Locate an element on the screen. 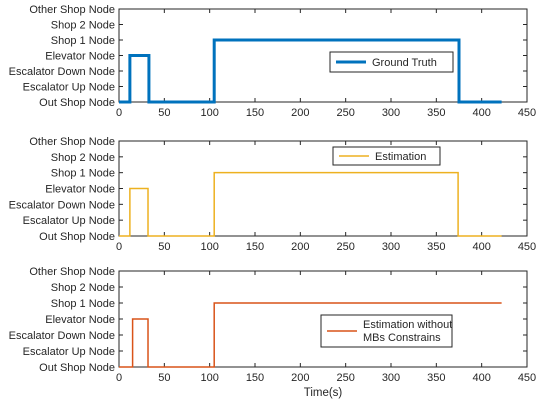 The image size is (550, 404). legend-label-line: Estimation without is located at coordinates (407, 325).